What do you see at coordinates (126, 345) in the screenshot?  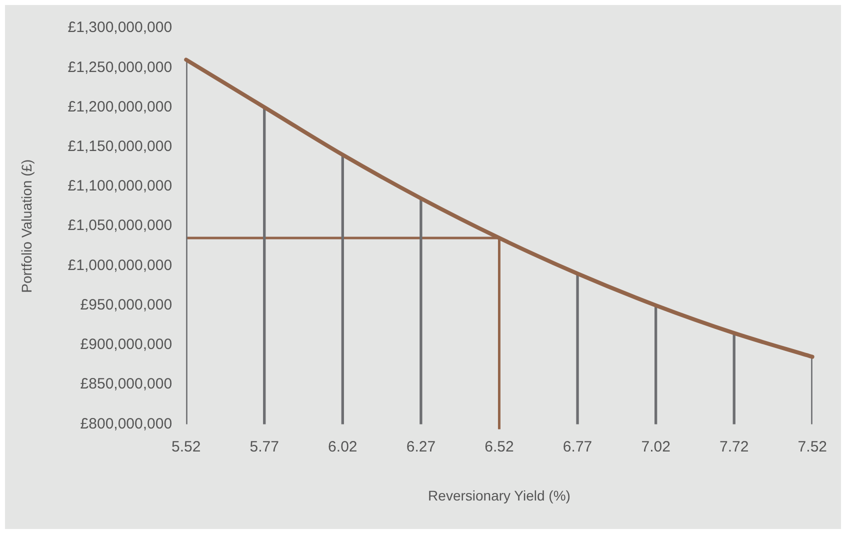 I see `y-tick-label: £900,000,000` at bounding box center [126, 345].